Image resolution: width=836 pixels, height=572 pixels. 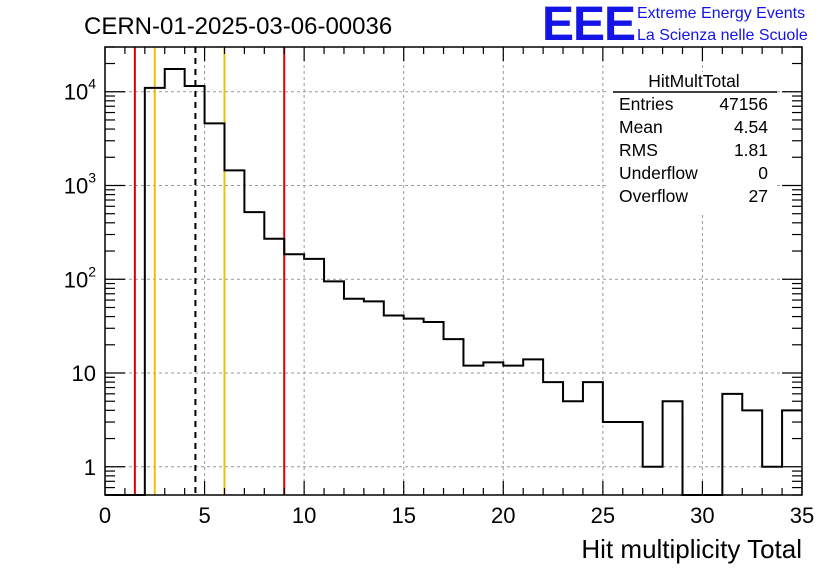 I want to click on stats-row-label: Entries, so click(x=646, y=104).